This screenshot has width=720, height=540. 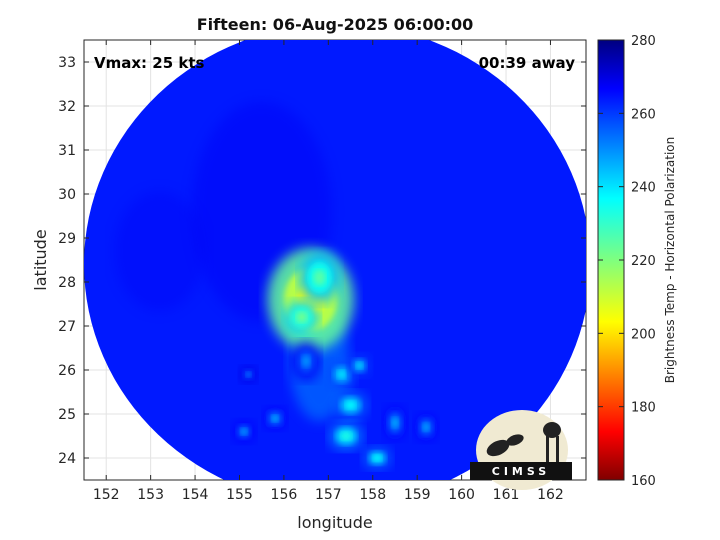 What do you see at coordinates (506, 495) in the screenshot?
I see `x-tick-label: 161` at bounding box center [506, 495].